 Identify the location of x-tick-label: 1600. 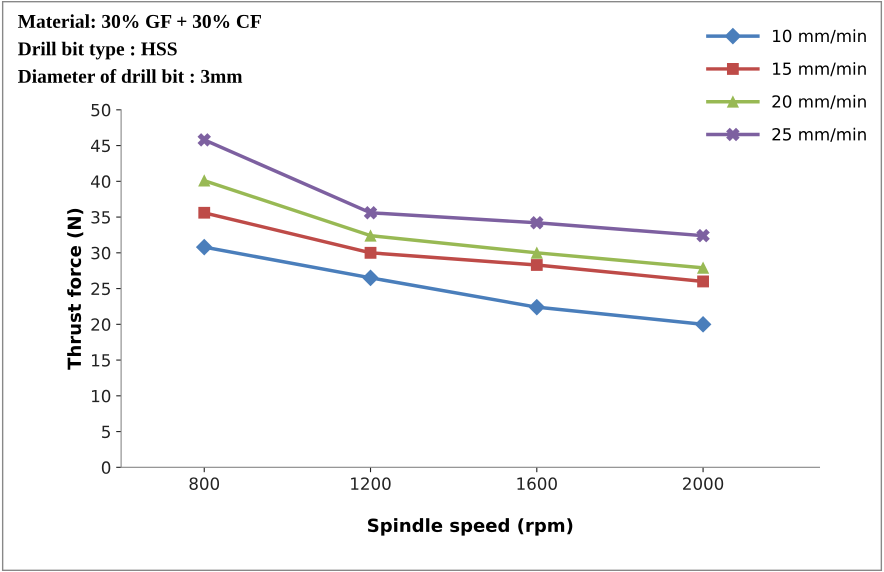
(537, 483).